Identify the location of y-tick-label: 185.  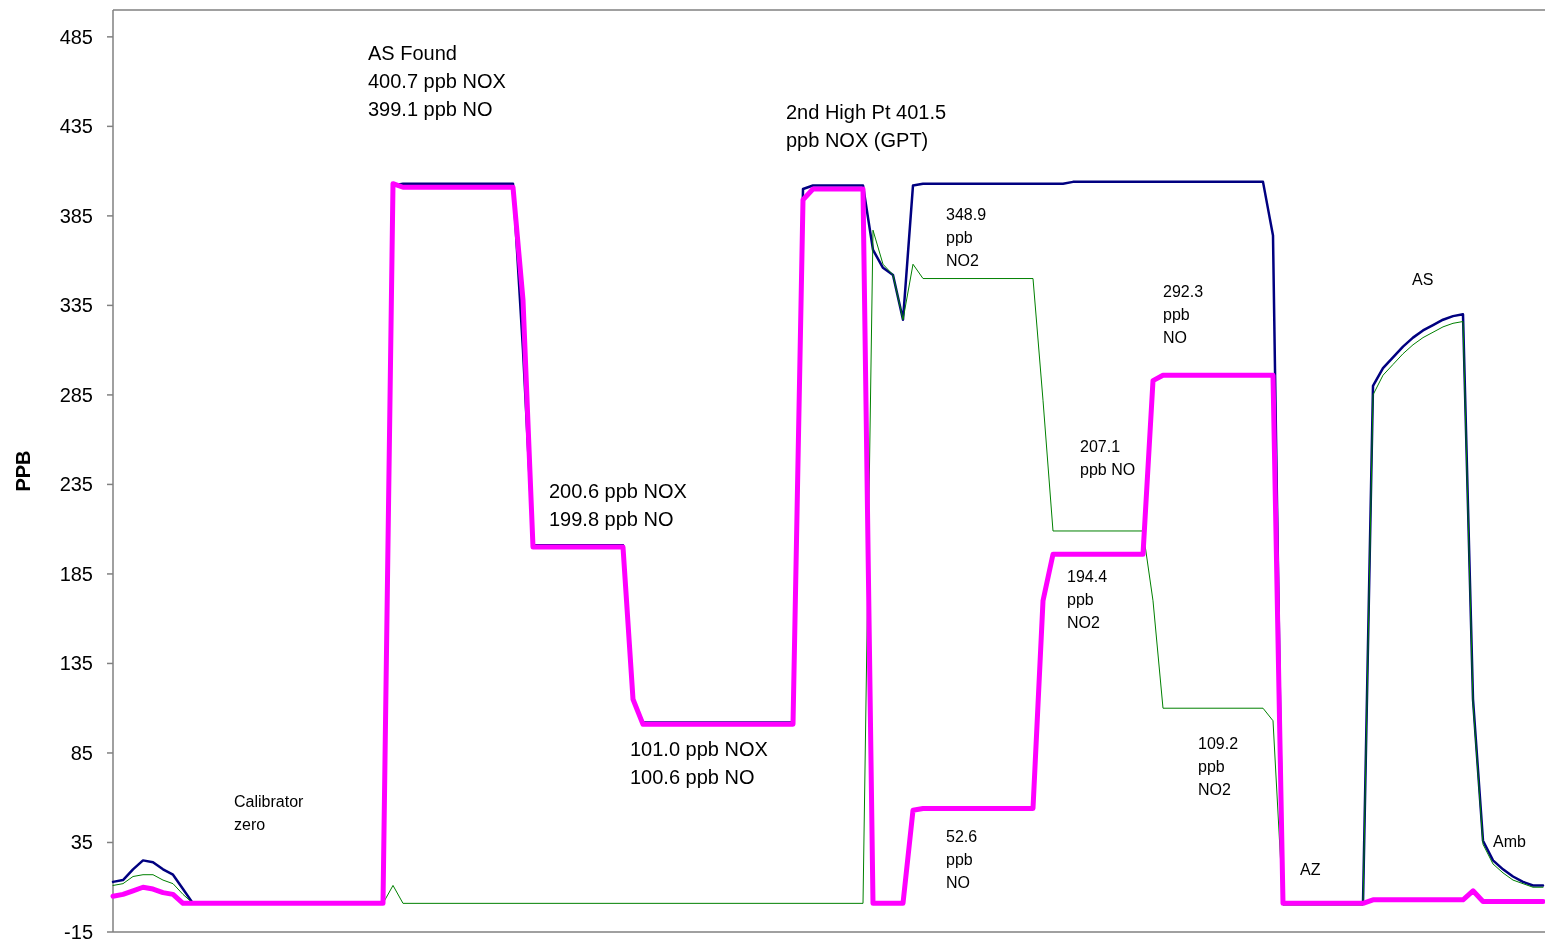
(76, 573).